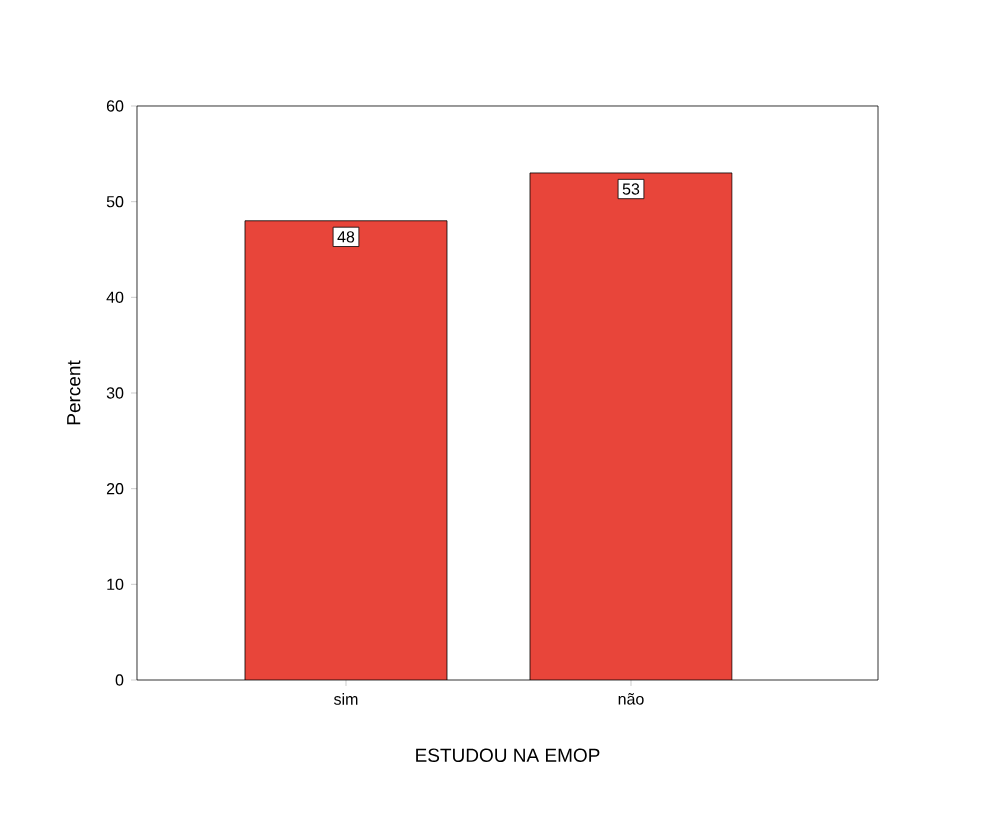 The height and width of the screenshot is (830, 1005). Describe the element at coordinates (115, 584) in the screenshot. I see `y-tick-label: 10` at that location.